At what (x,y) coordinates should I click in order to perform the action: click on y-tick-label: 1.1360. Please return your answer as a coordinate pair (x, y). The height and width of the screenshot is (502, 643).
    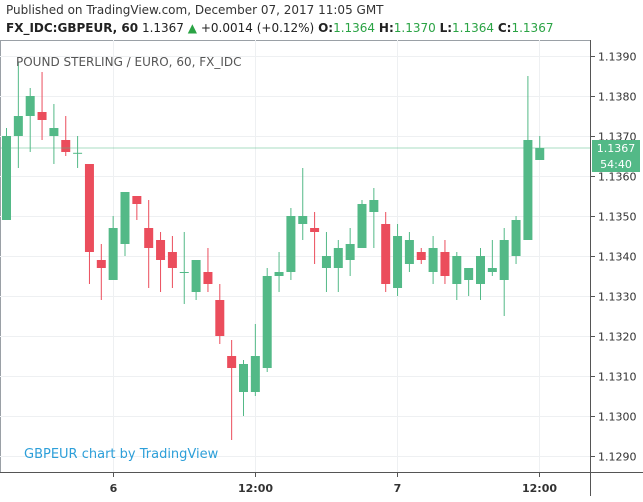
    Looking at the image, I should click on (617, 177).